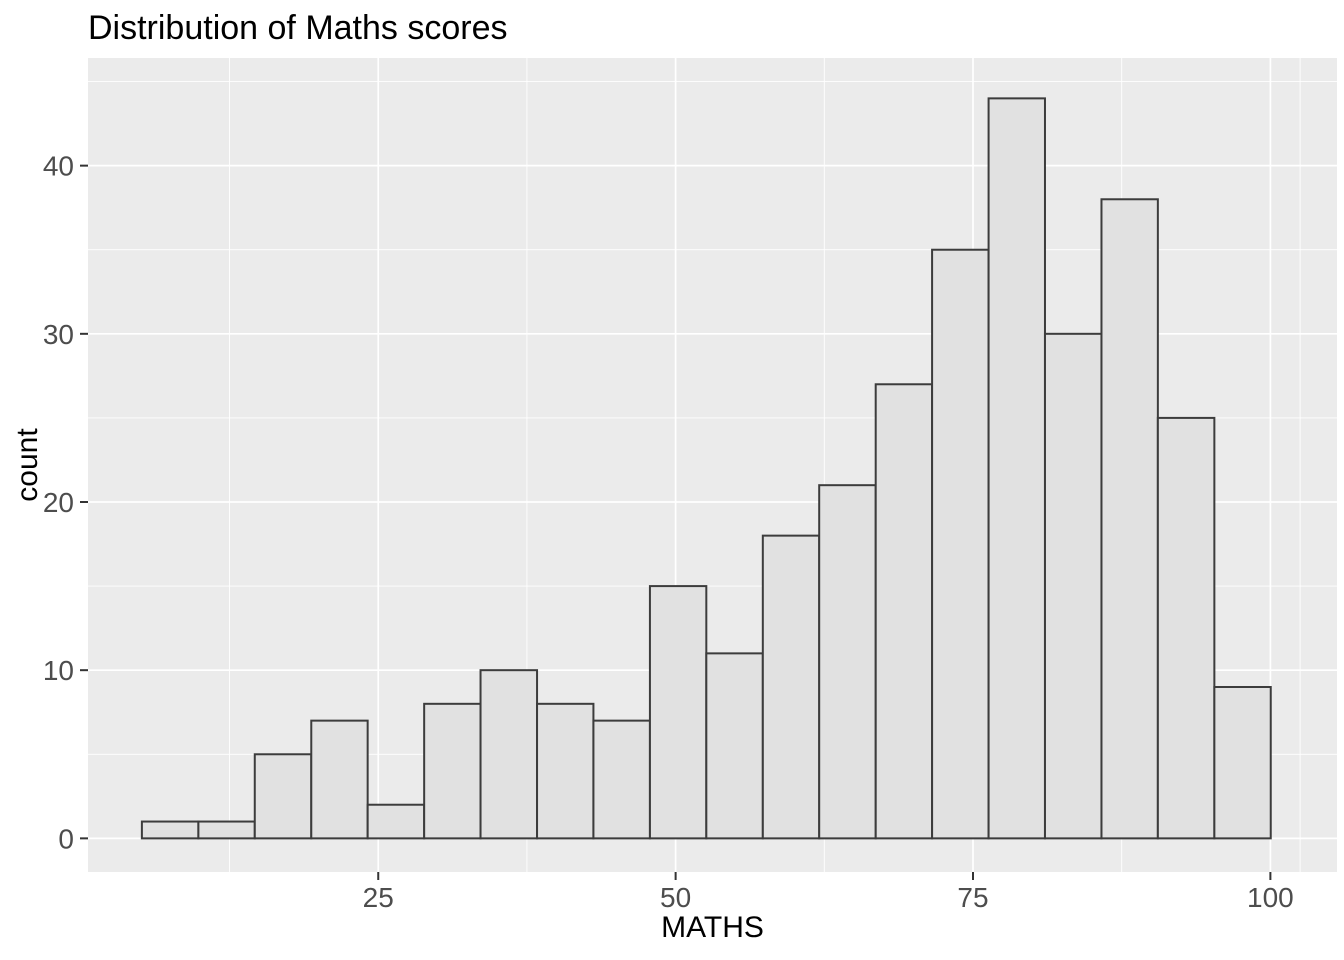  Describe the element at coordinates (298, 28) in the screenshot. I see `chart-title: Distribution of Maths scores` at that location.